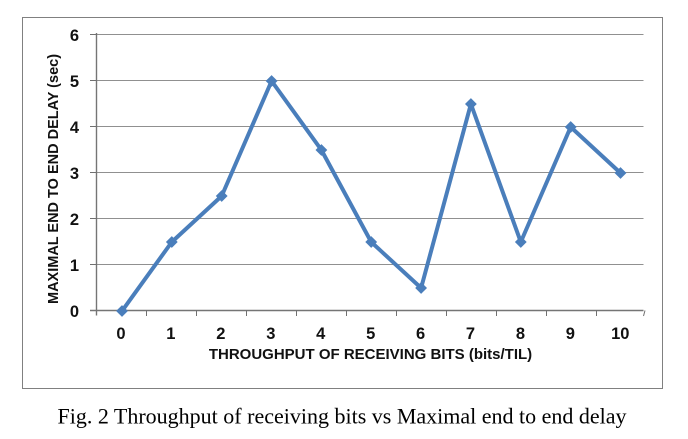  Describe the element at coordinates (520, 334) in the screenshot. I see `svg-text: 8` at that location.